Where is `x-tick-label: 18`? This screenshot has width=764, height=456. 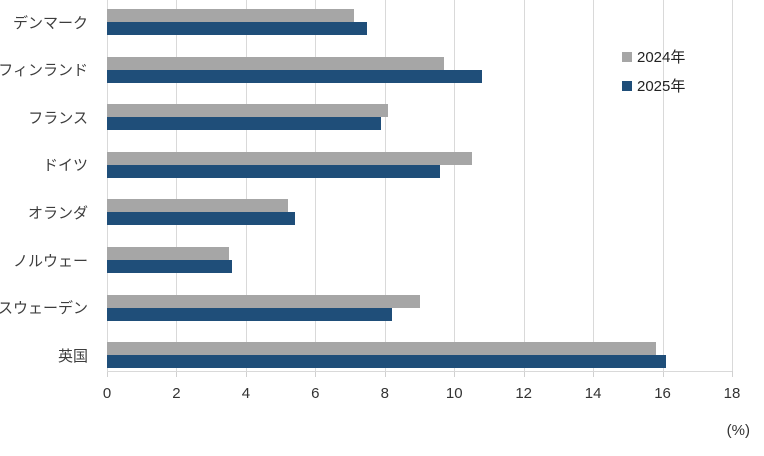
x-tick-label: 18 is located at coordinates (732, 393).